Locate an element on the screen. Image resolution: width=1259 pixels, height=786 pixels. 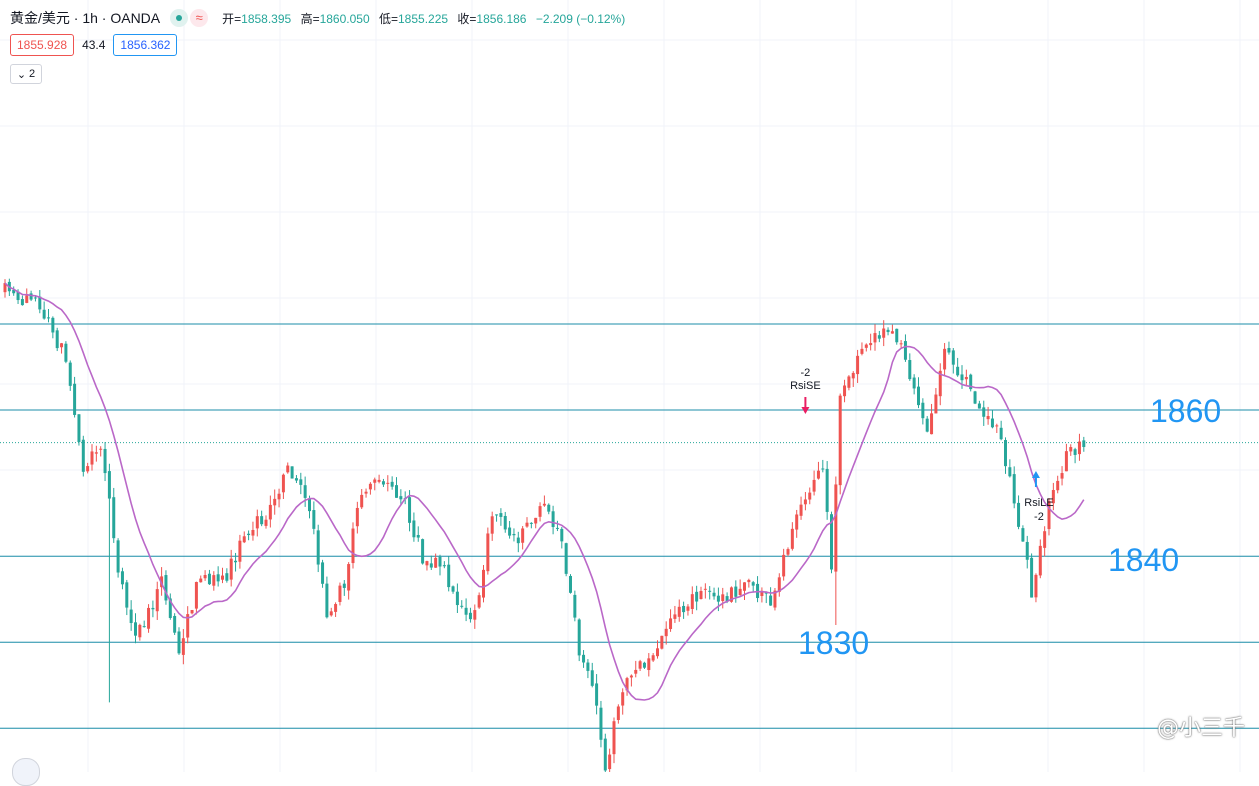
low-value: 1855.225 is located at coordinates (423, 18).